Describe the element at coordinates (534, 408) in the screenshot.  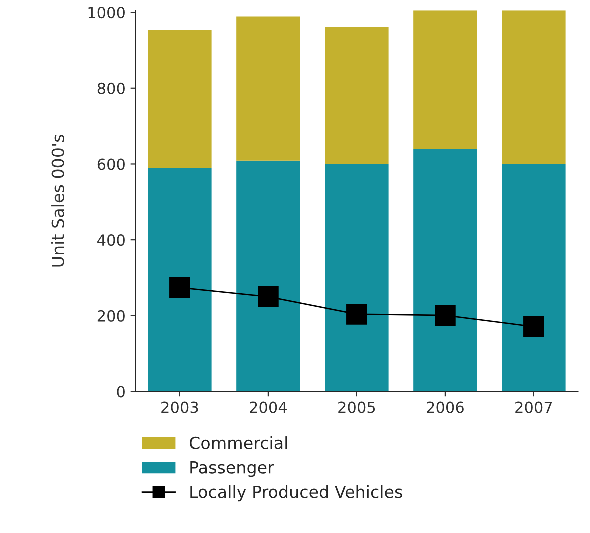
I see `x-tick-label: 2007` at that location.